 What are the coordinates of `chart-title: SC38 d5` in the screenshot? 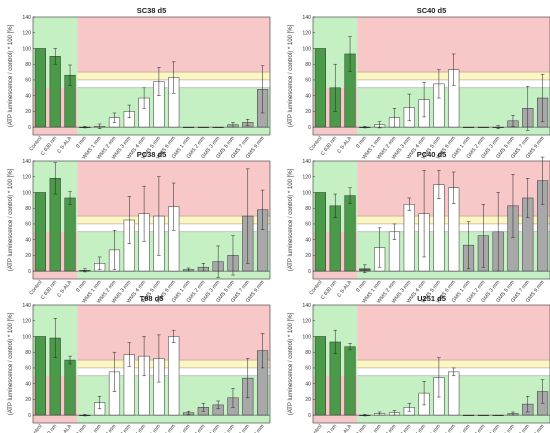 It's located at (152, 10).